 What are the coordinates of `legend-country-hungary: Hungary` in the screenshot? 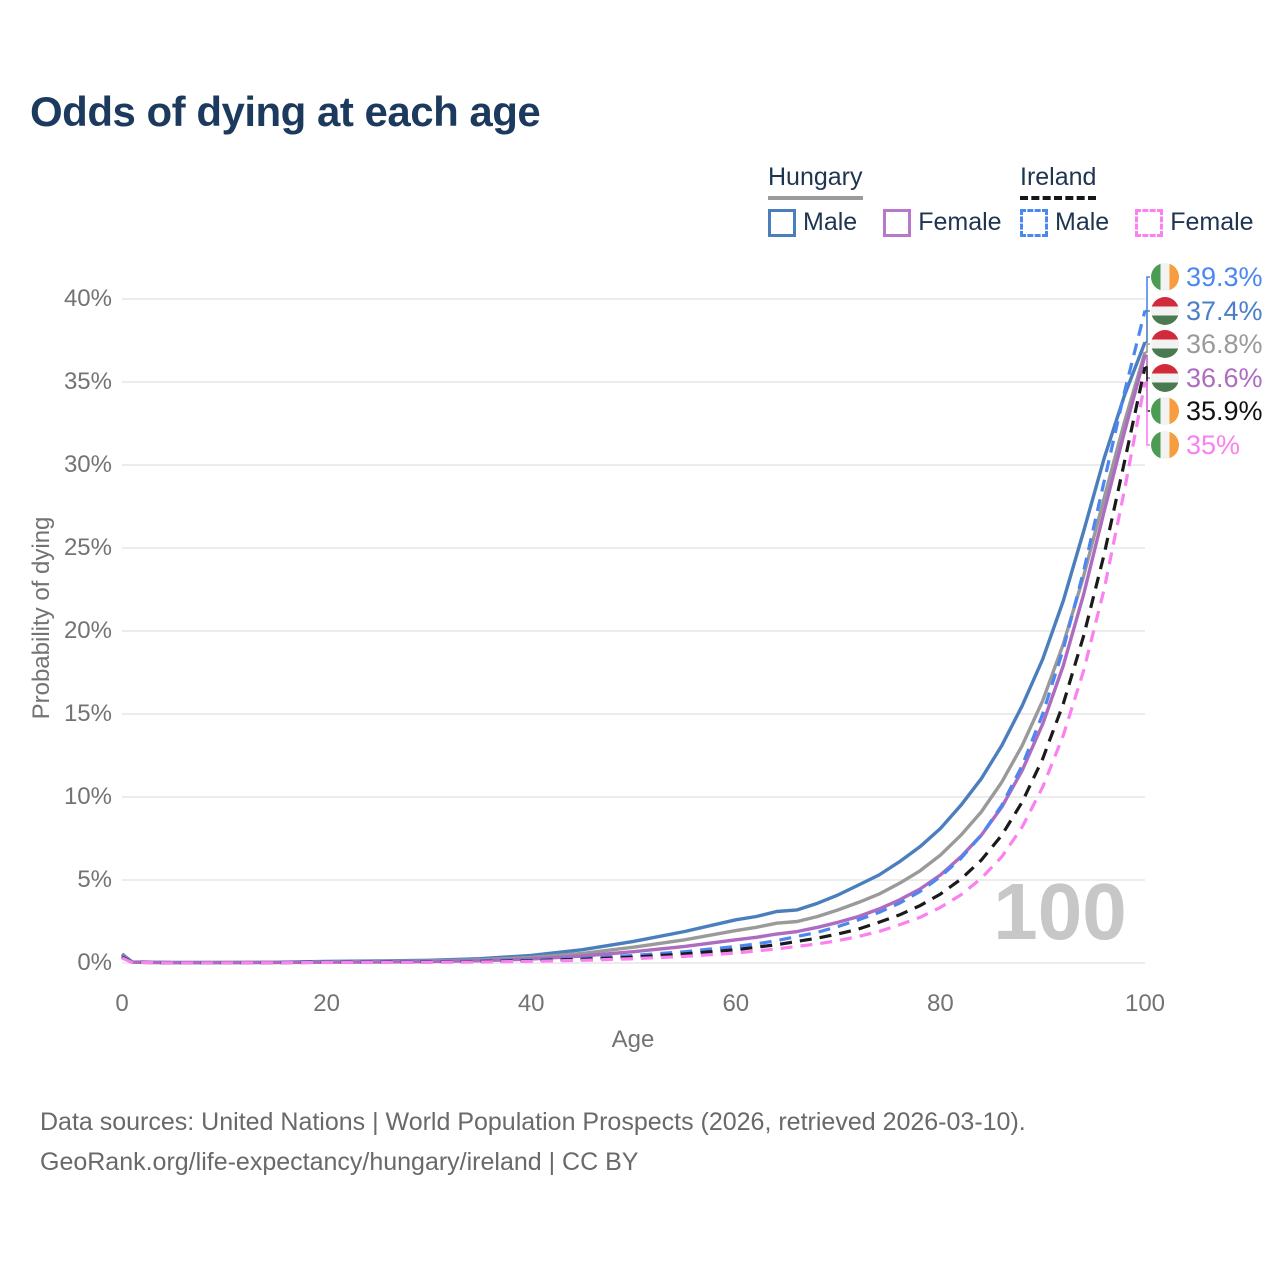 It's located at (815, 181).